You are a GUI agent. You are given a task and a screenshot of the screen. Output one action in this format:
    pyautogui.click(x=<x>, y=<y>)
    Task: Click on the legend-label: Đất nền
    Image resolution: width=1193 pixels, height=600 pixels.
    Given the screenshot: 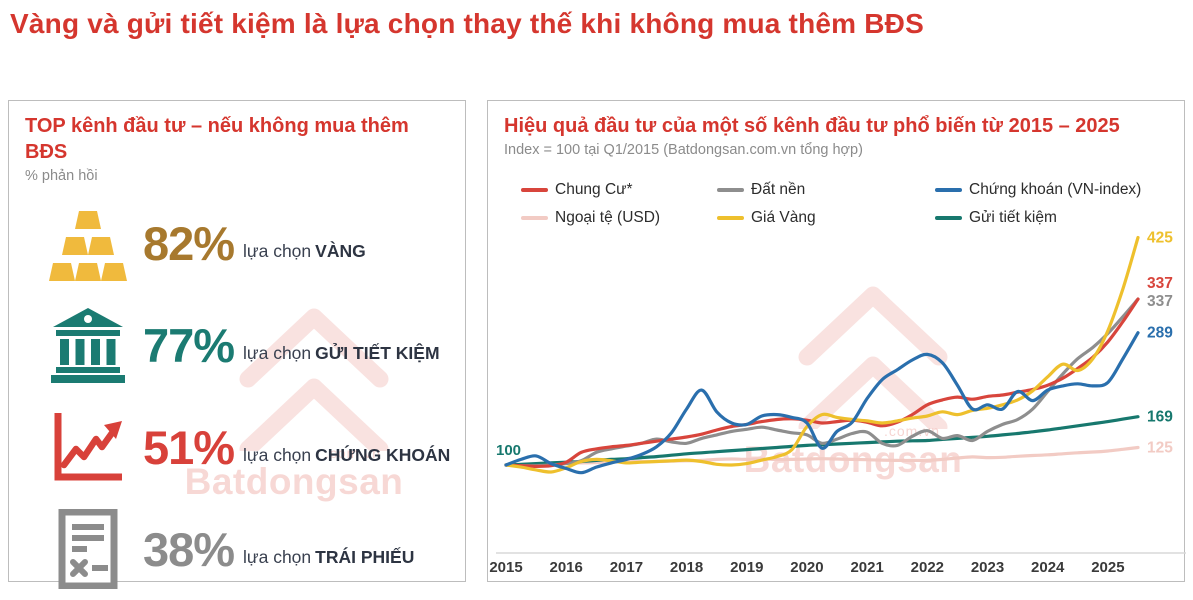 What is the action you would take?
    pyautogui.click(x=778, y=189)
    